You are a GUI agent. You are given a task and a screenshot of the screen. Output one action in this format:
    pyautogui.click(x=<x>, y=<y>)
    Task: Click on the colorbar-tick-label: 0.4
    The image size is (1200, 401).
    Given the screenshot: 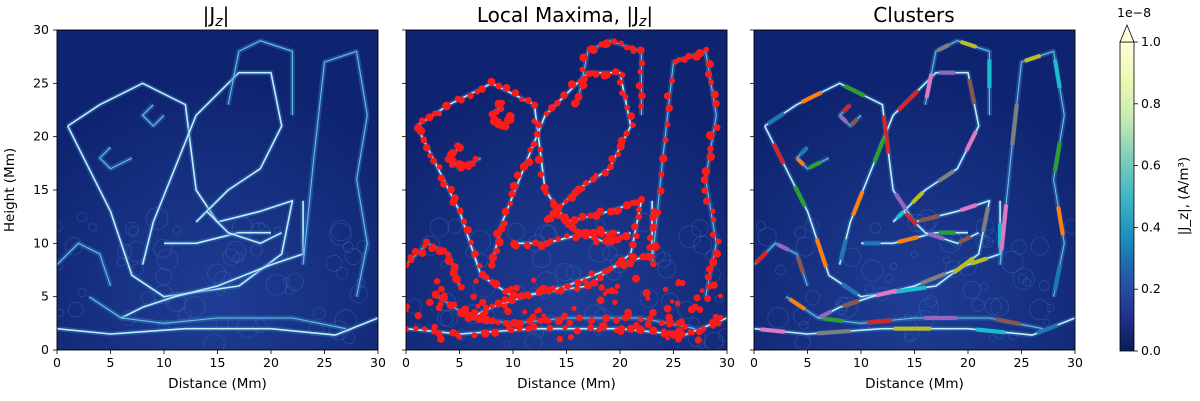 What is the action you would take?
    pyautogui.click(x=1151, y=226)
    